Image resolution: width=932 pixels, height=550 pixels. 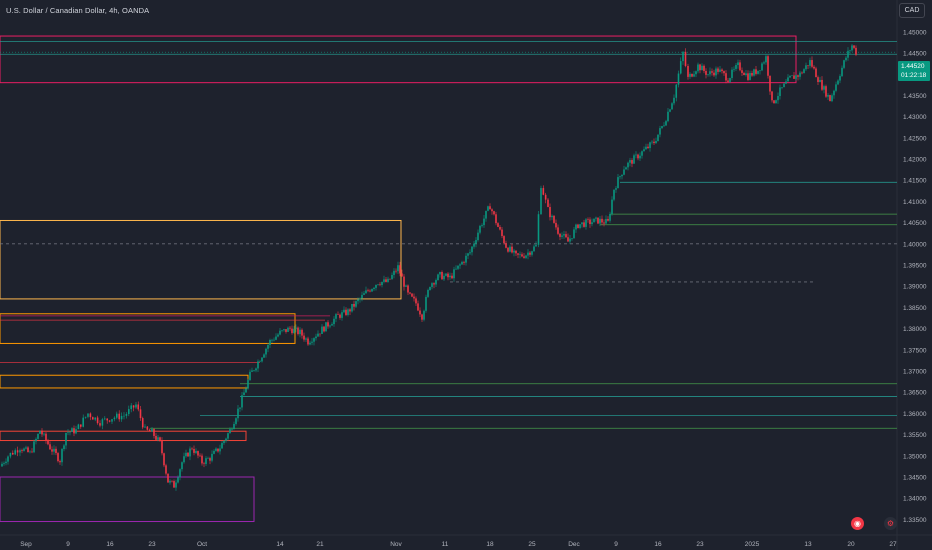 I want to click on currency-badge: CAD, so click(x=912, y=10).